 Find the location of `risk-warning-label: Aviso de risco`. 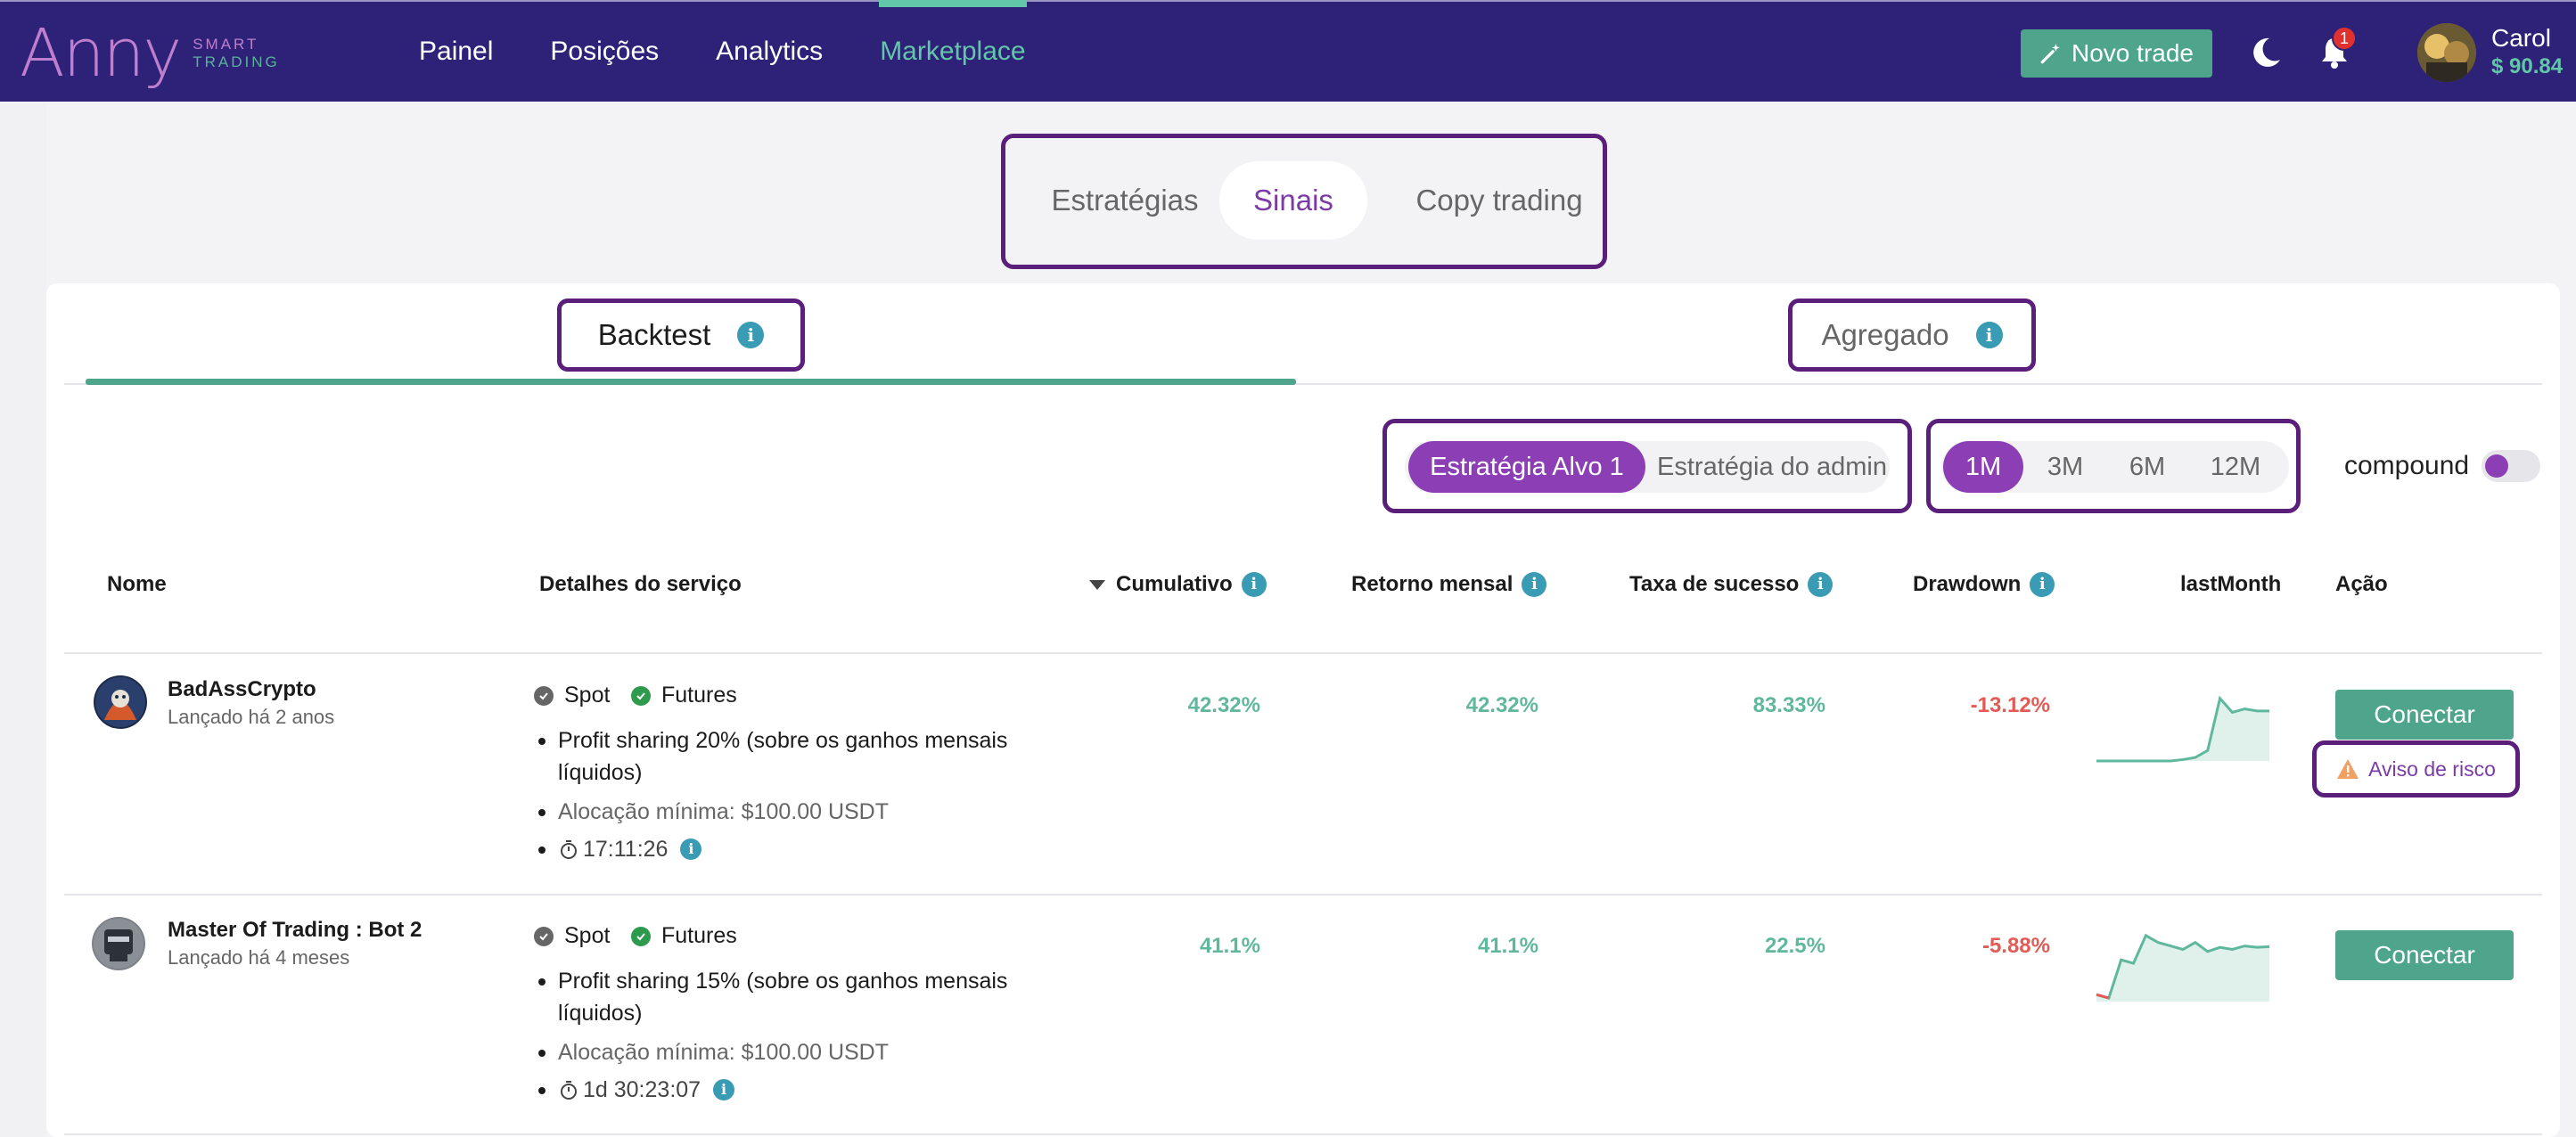

risk-warning-label: Aviso de risco is located at coordinates (2432, 769).